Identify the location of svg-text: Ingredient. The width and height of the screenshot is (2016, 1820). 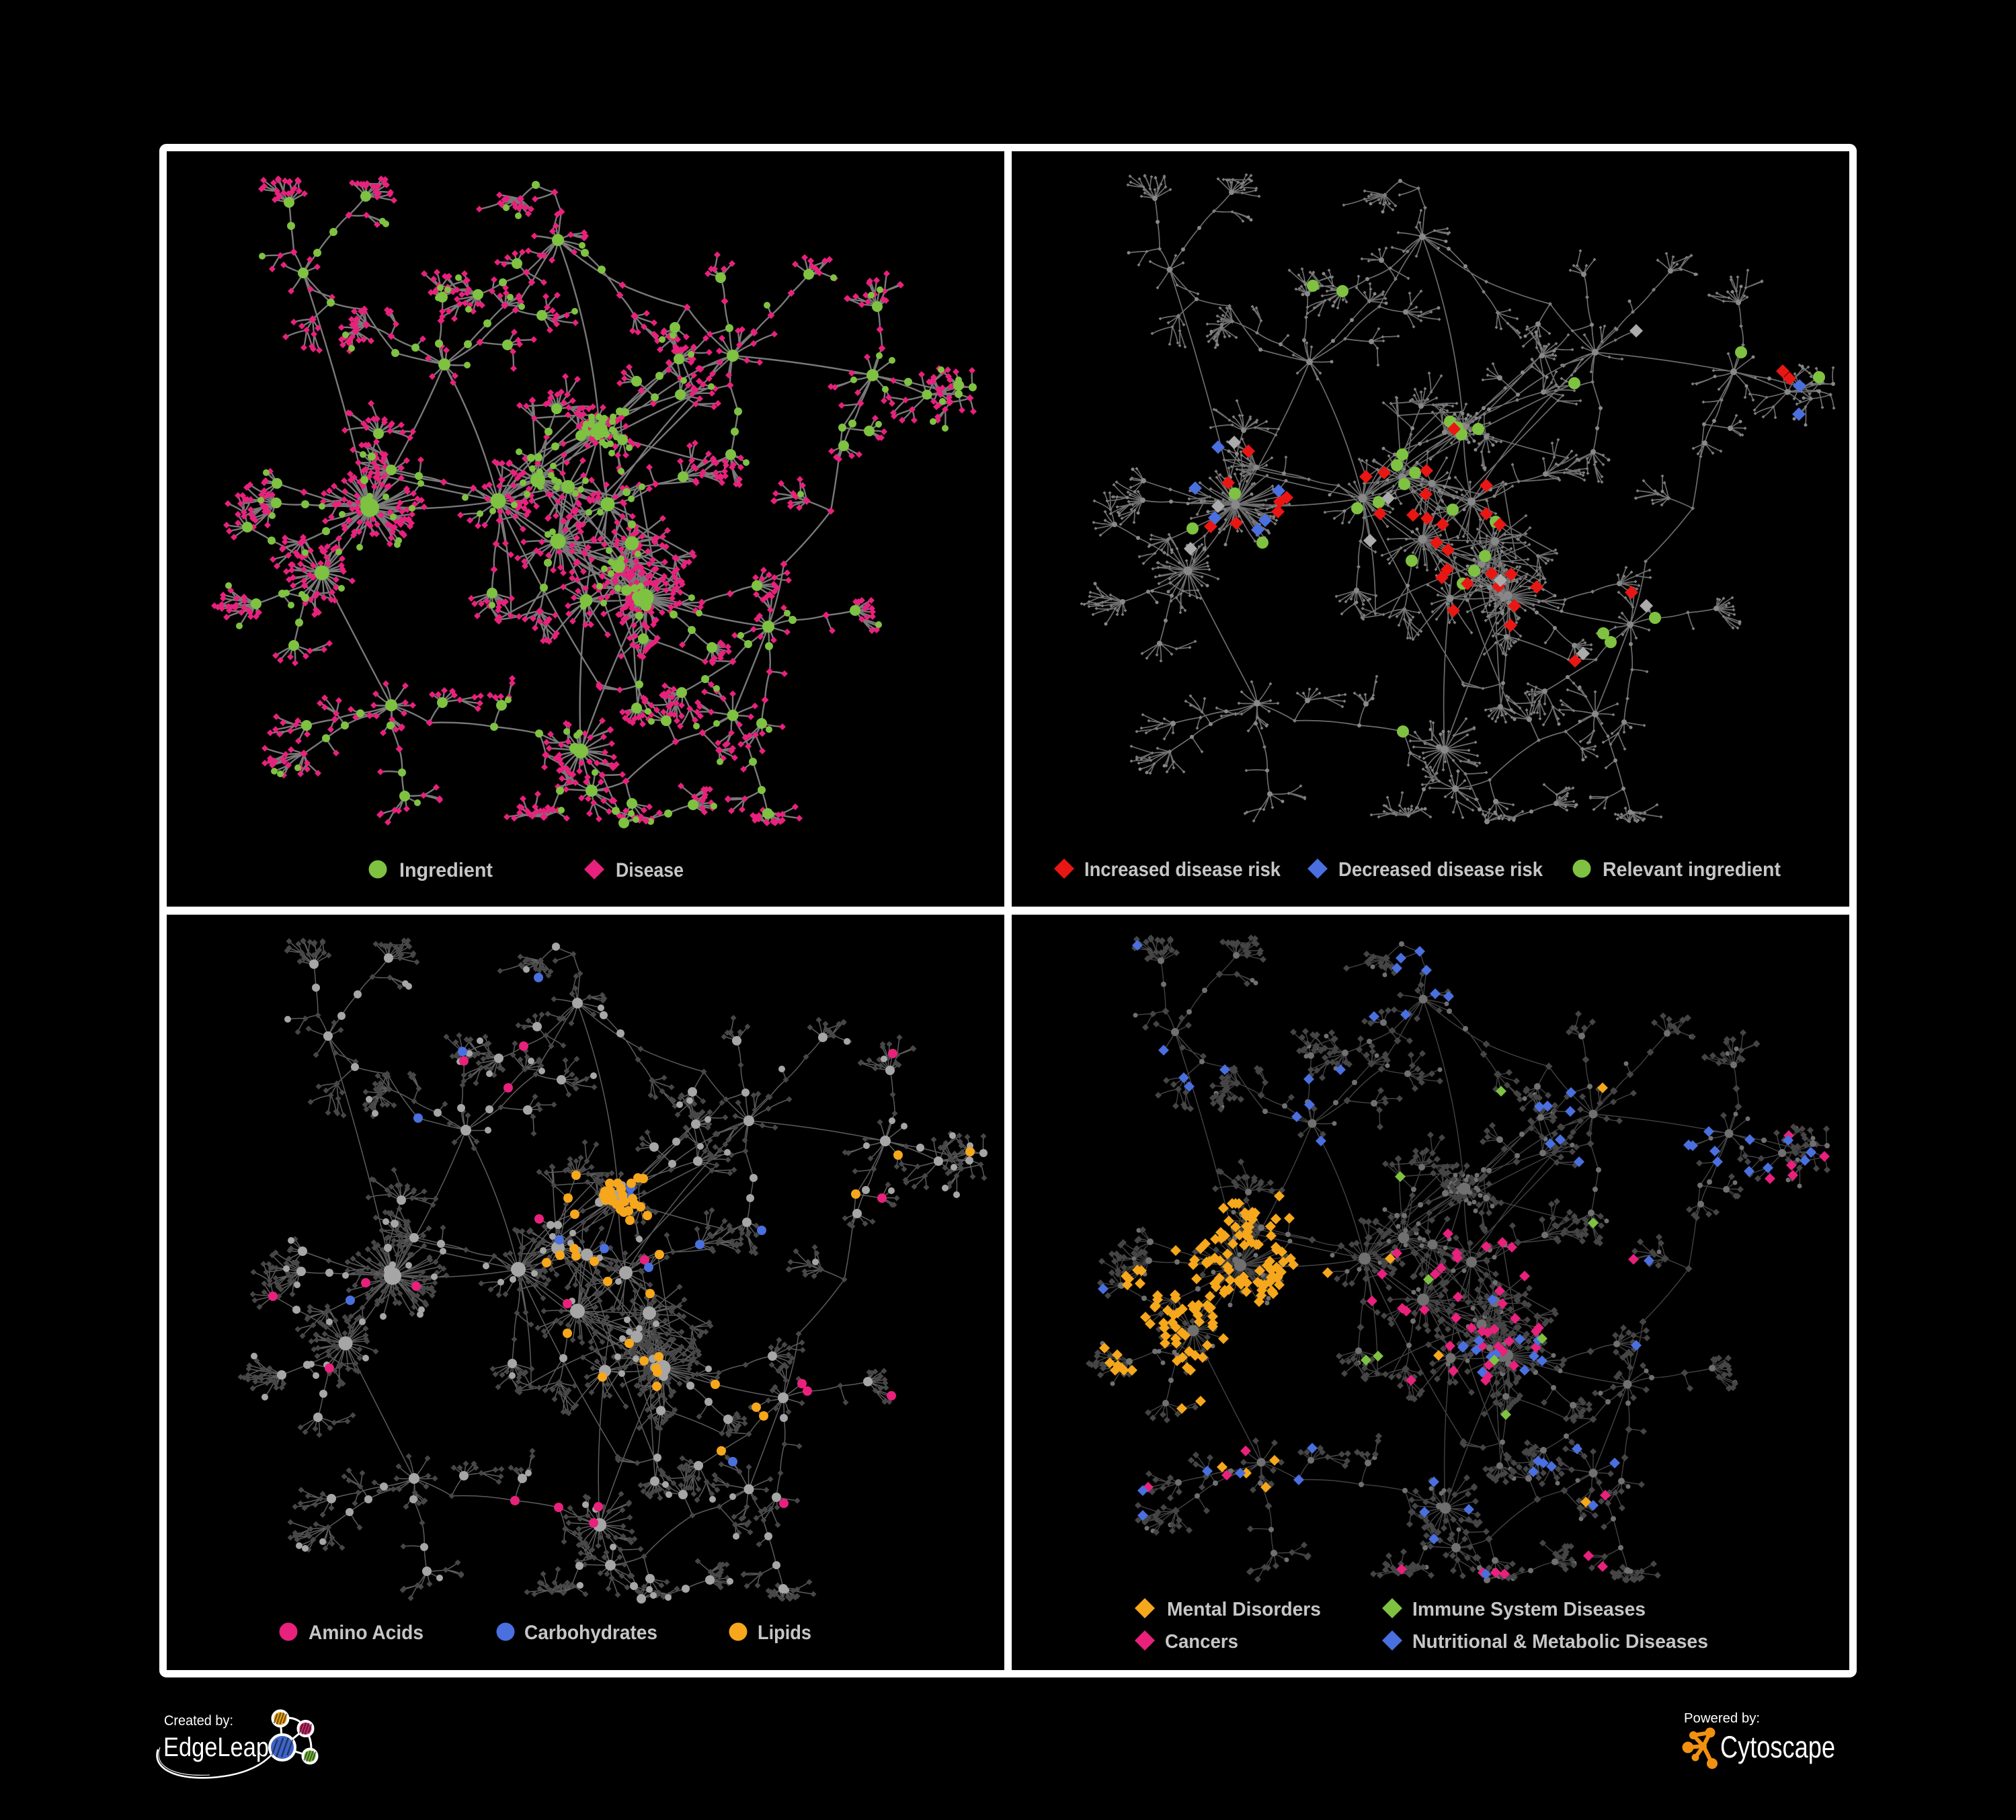
(446, 870).